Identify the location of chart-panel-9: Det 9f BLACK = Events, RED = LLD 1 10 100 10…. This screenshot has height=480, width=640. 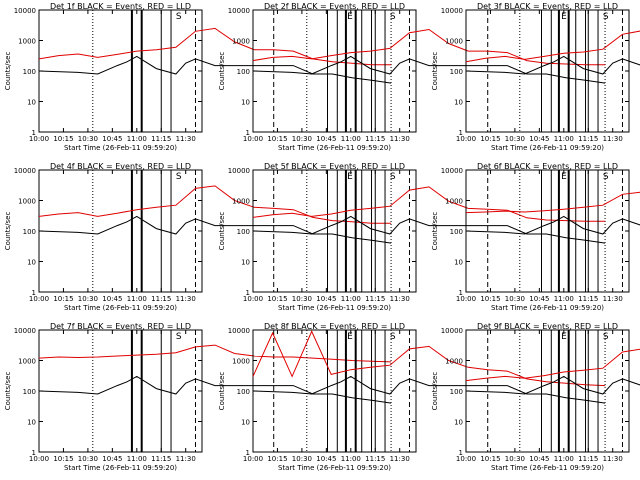
(535, 397).